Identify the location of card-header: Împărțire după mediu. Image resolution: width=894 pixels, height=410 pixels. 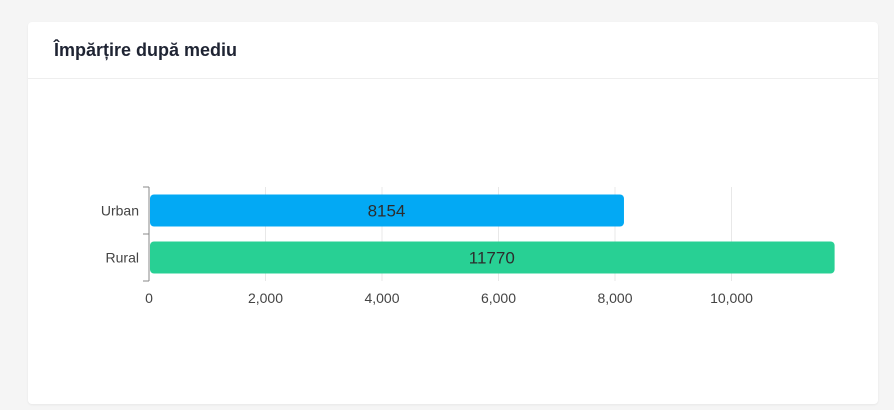
(453, 50).